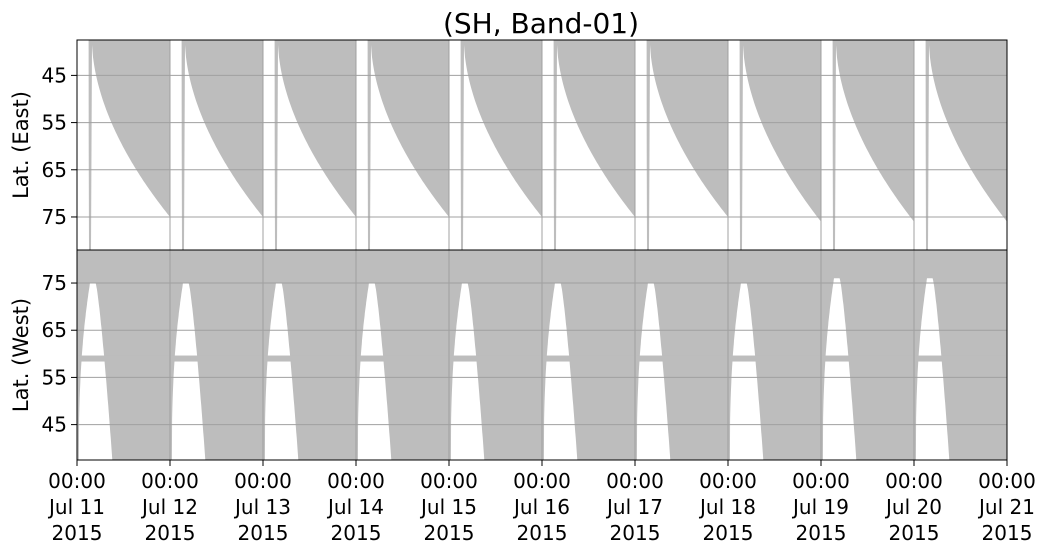 Image resolution: width=1049 pixels, height=556 pixels. I want to click on xtick-label: Jul 18, so click(727, 507).